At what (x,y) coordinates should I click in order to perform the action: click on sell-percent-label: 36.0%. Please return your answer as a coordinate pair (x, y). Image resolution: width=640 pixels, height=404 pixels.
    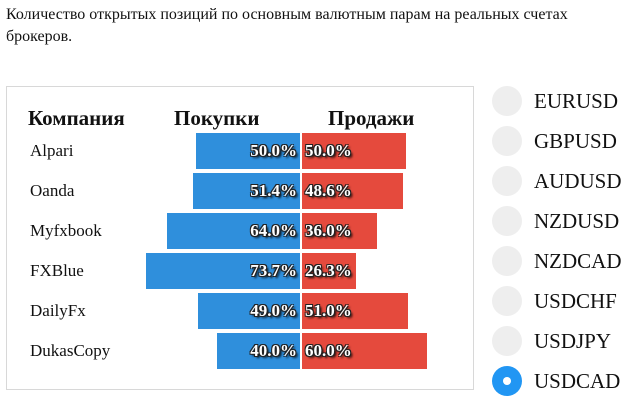
    Looking at the image, I should click on (328, 230).